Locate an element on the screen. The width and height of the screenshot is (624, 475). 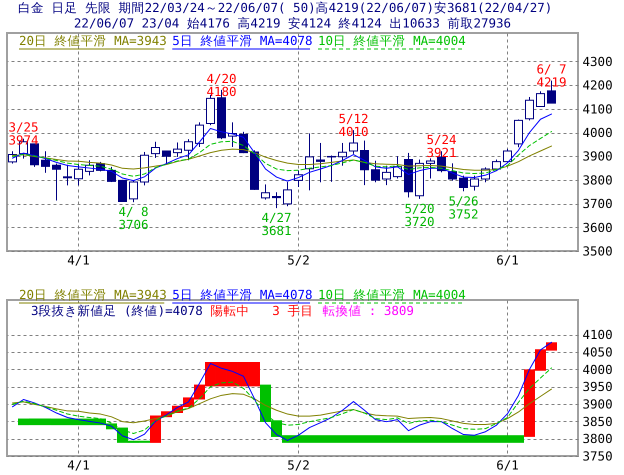
annotation: 5/26 3752 is located at coordinates (463, 207).